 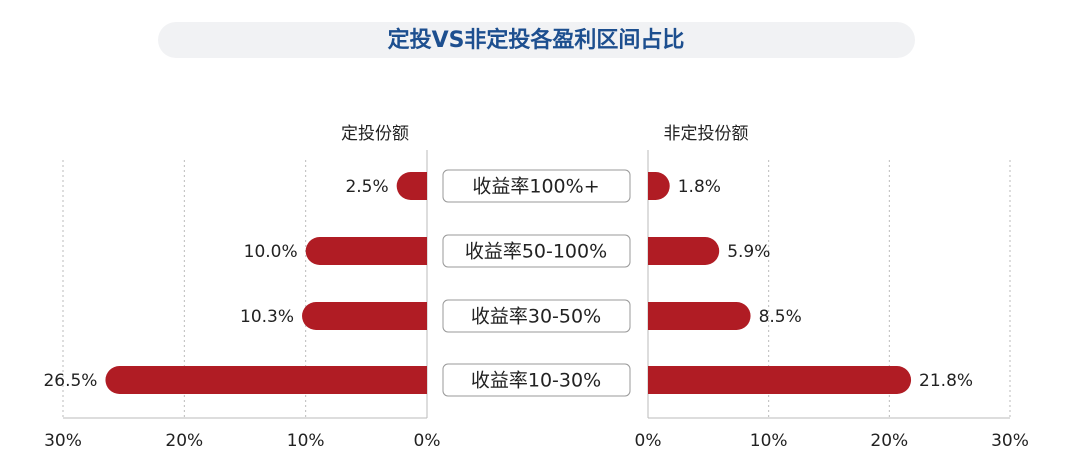 I want to click on legend-label: 非定投份额, so click(x=706, y=134).